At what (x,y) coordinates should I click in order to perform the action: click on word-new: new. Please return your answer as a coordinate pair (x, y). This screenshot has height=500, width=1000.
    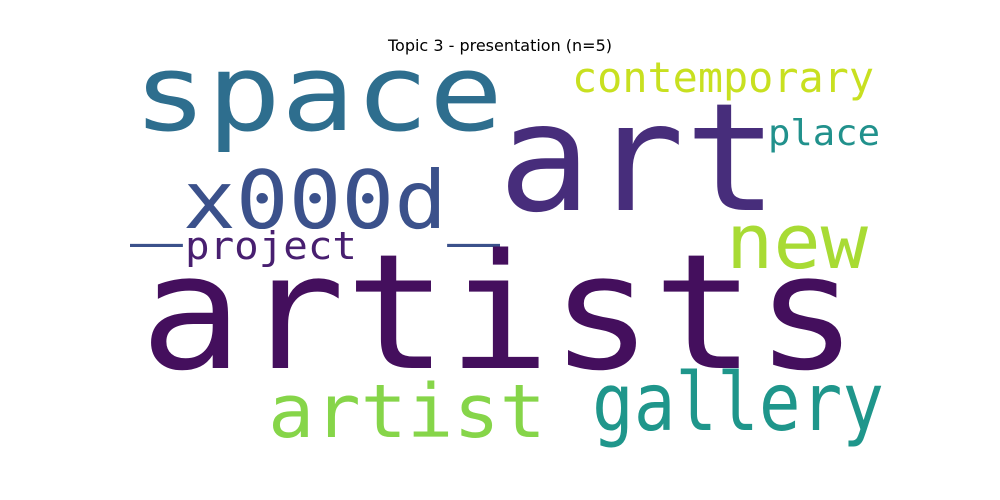
    Looking at the image, I should click on (797, 241).